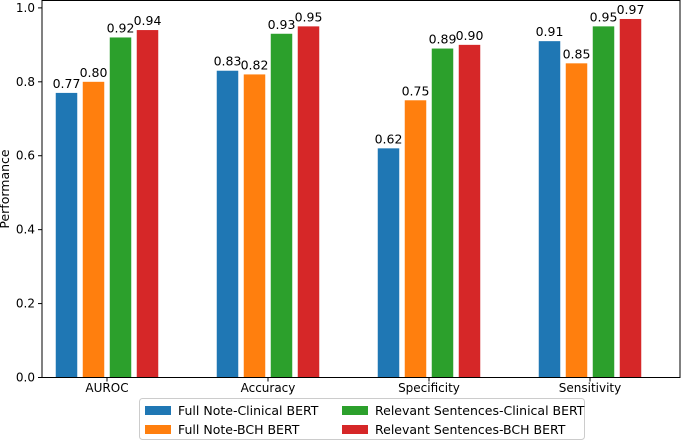 Image resolution: width=685 pixels, height=444 pixels. What do you see at coordinates (106, 388) in the screenshot?
I see `x-tick-label: AUROC` at bounding box center [106, 388].